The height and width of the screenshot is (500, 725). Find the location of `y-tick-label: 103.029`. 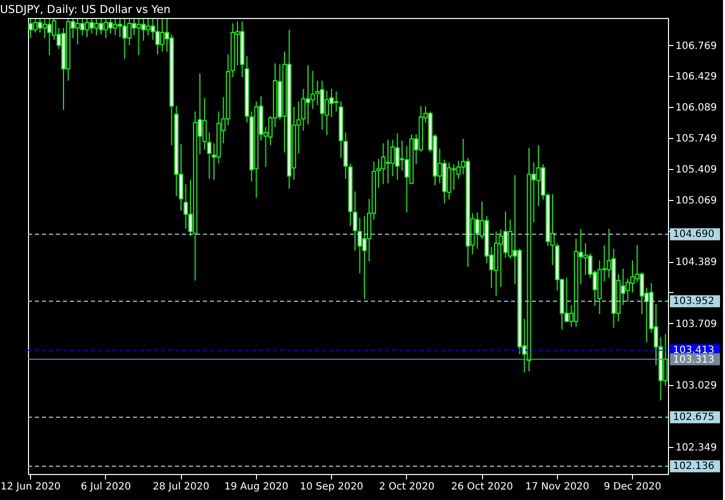

y-tick-label: 103.029 is located at coordinates (696, 386).